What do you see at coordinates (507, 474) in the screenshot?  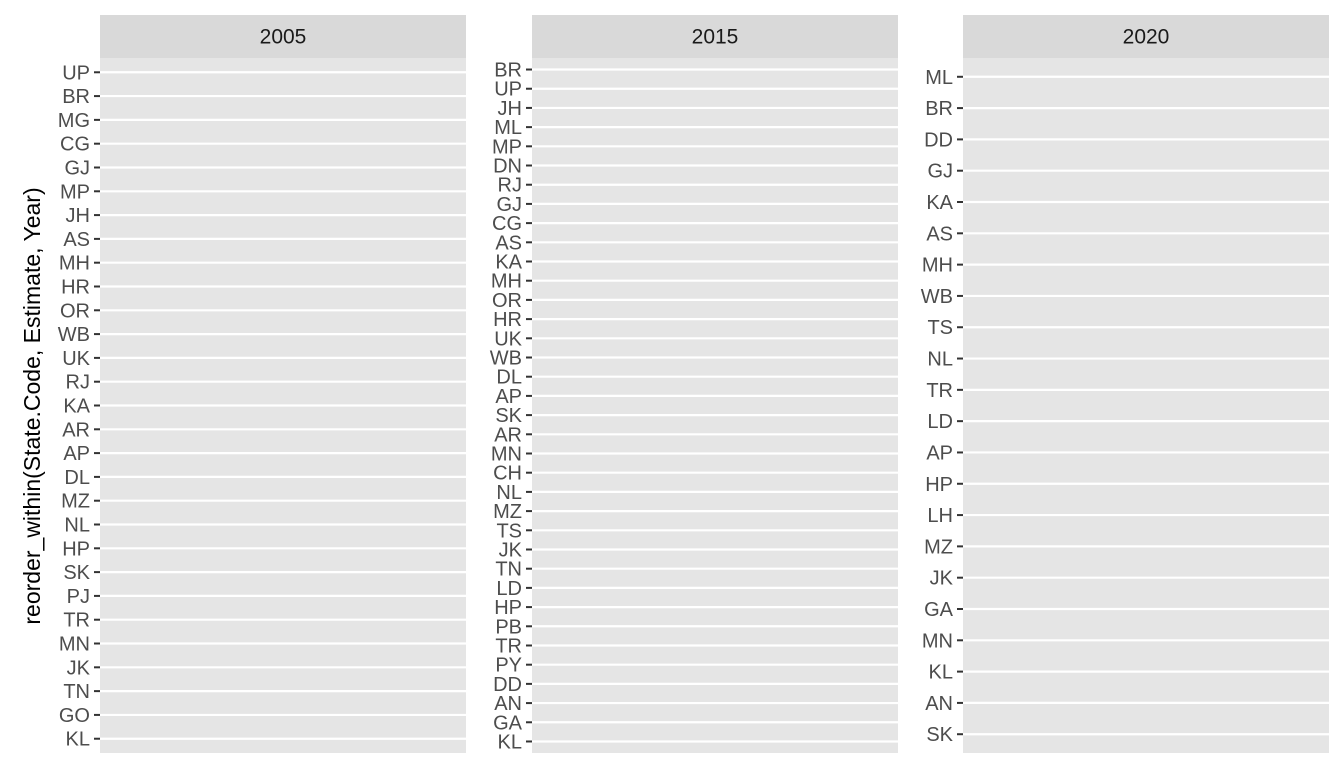 I see `y-tick-label: CH` at bounding box center [507, 474].